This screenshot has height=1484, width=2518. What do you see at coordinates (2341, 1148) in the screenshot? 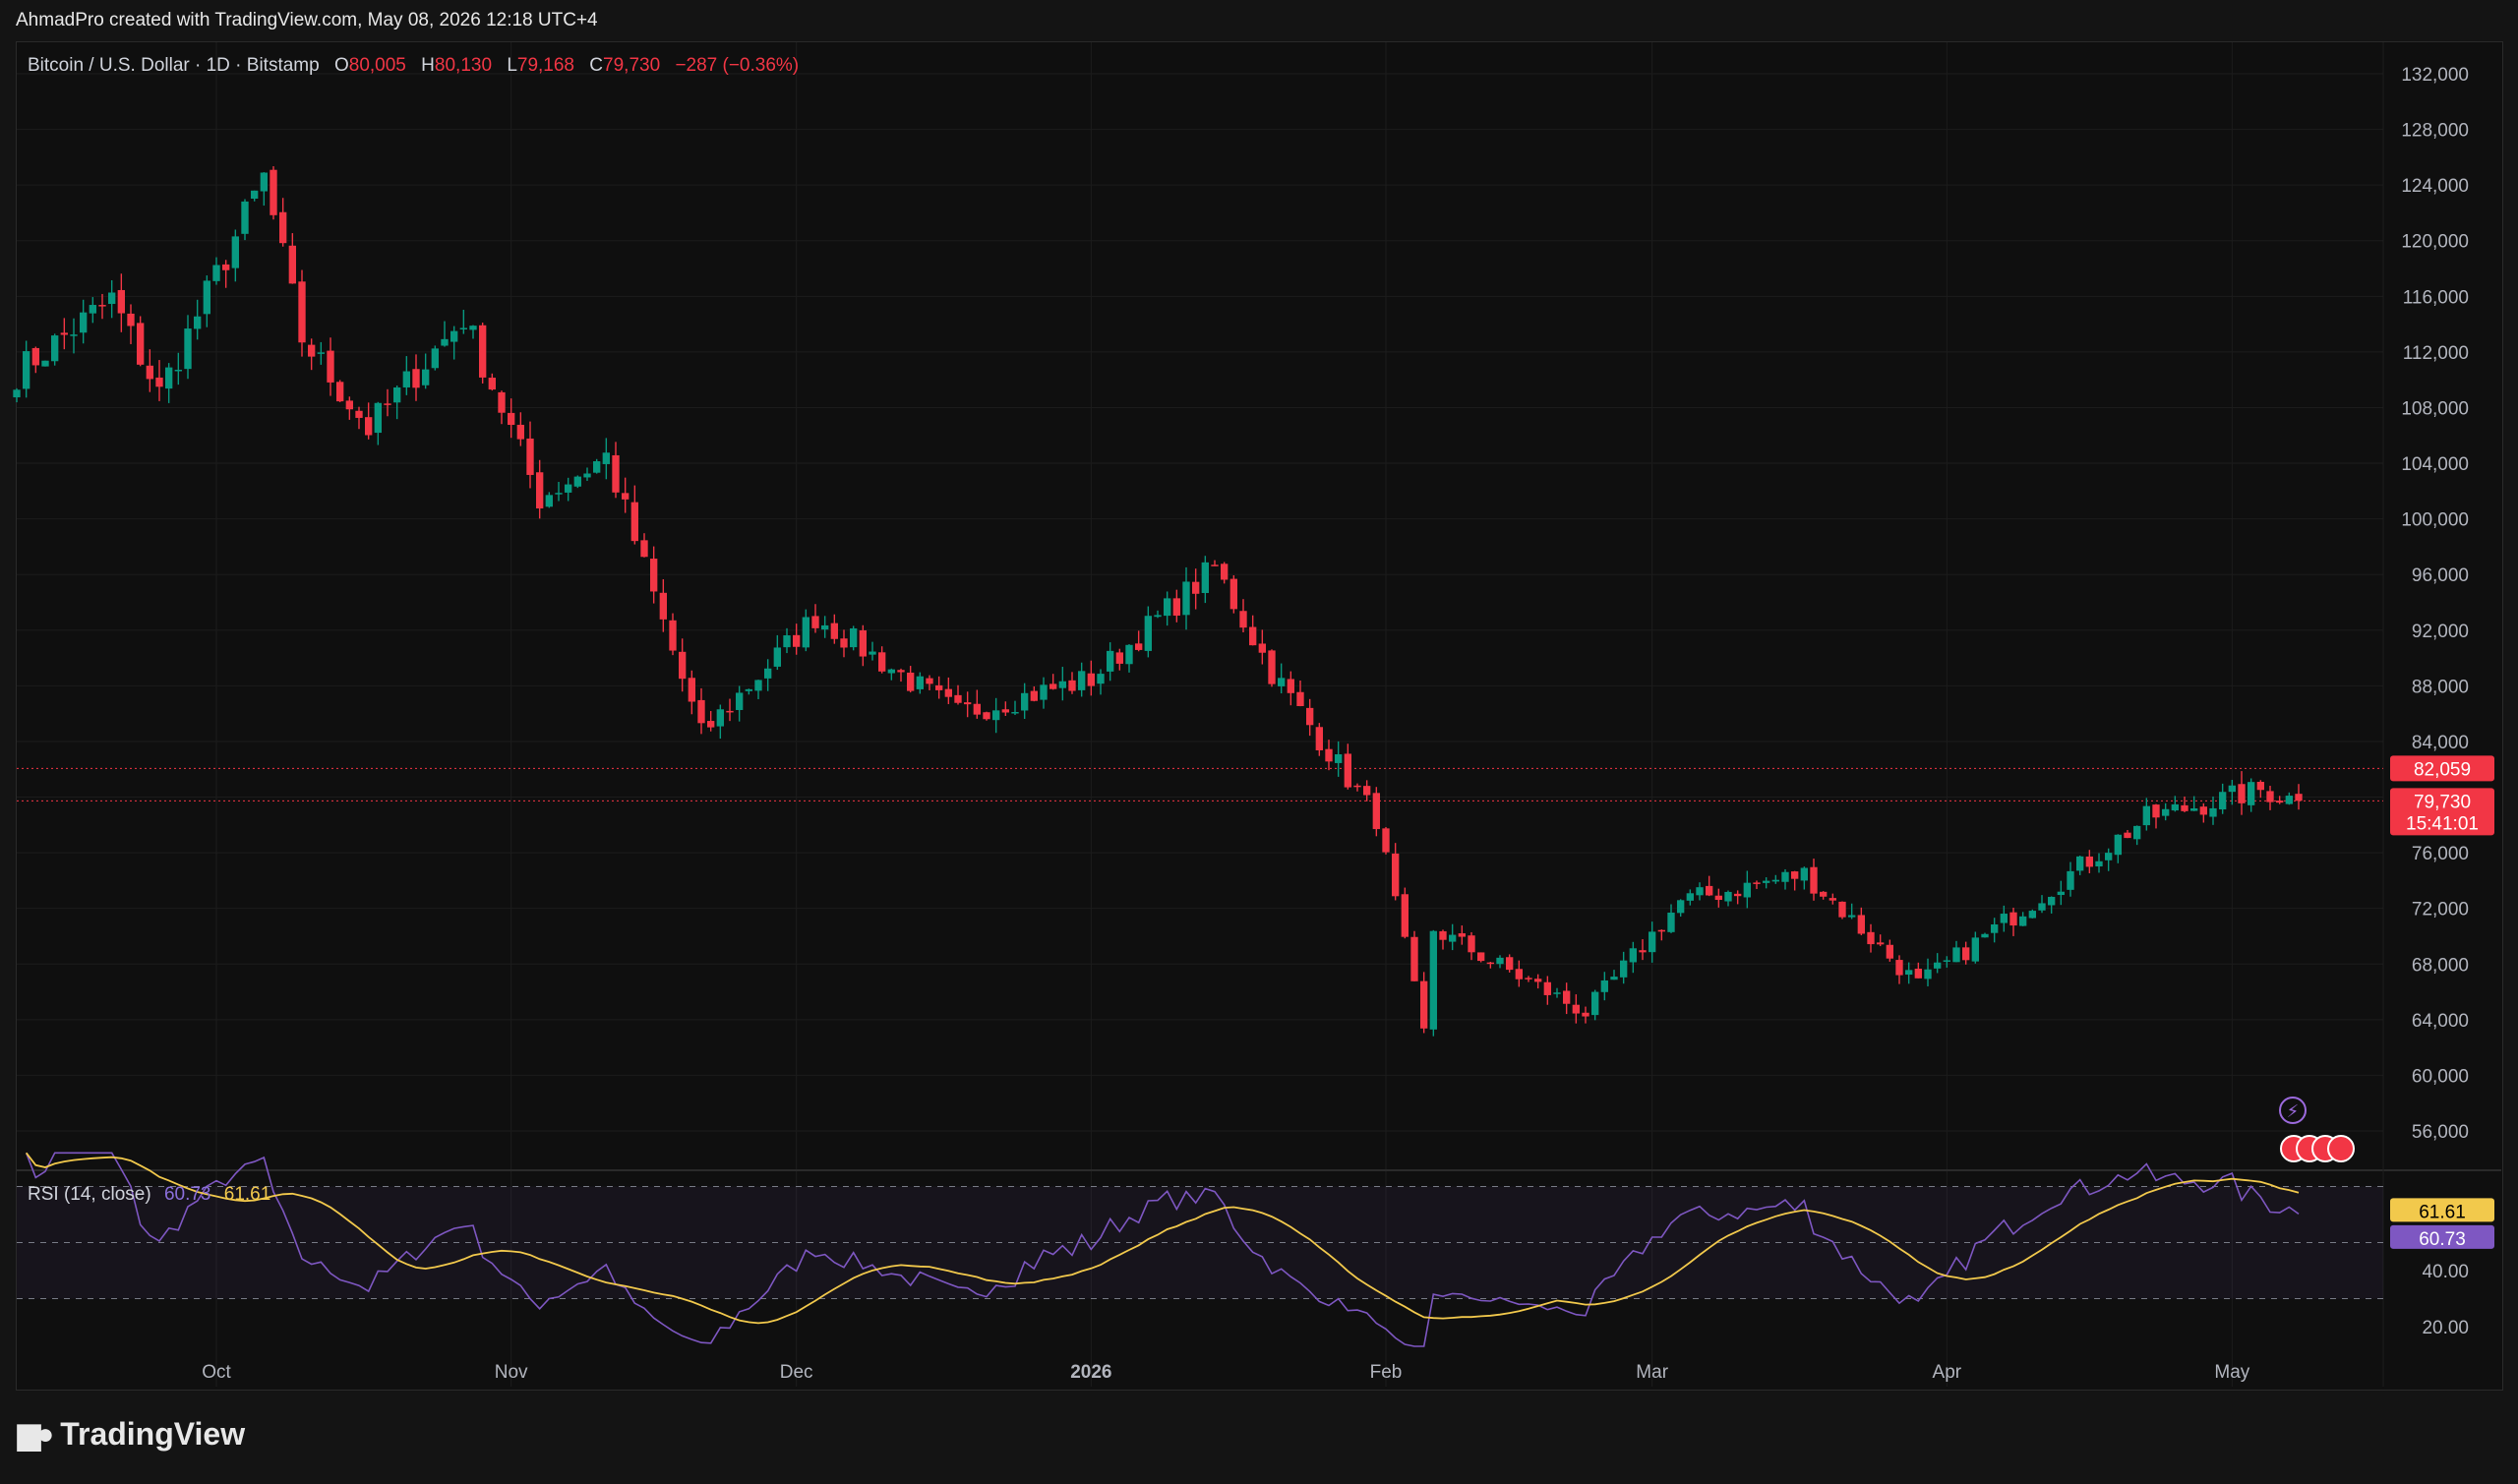
I see `us-flag-icon` at bounding box center [2341, 1148].